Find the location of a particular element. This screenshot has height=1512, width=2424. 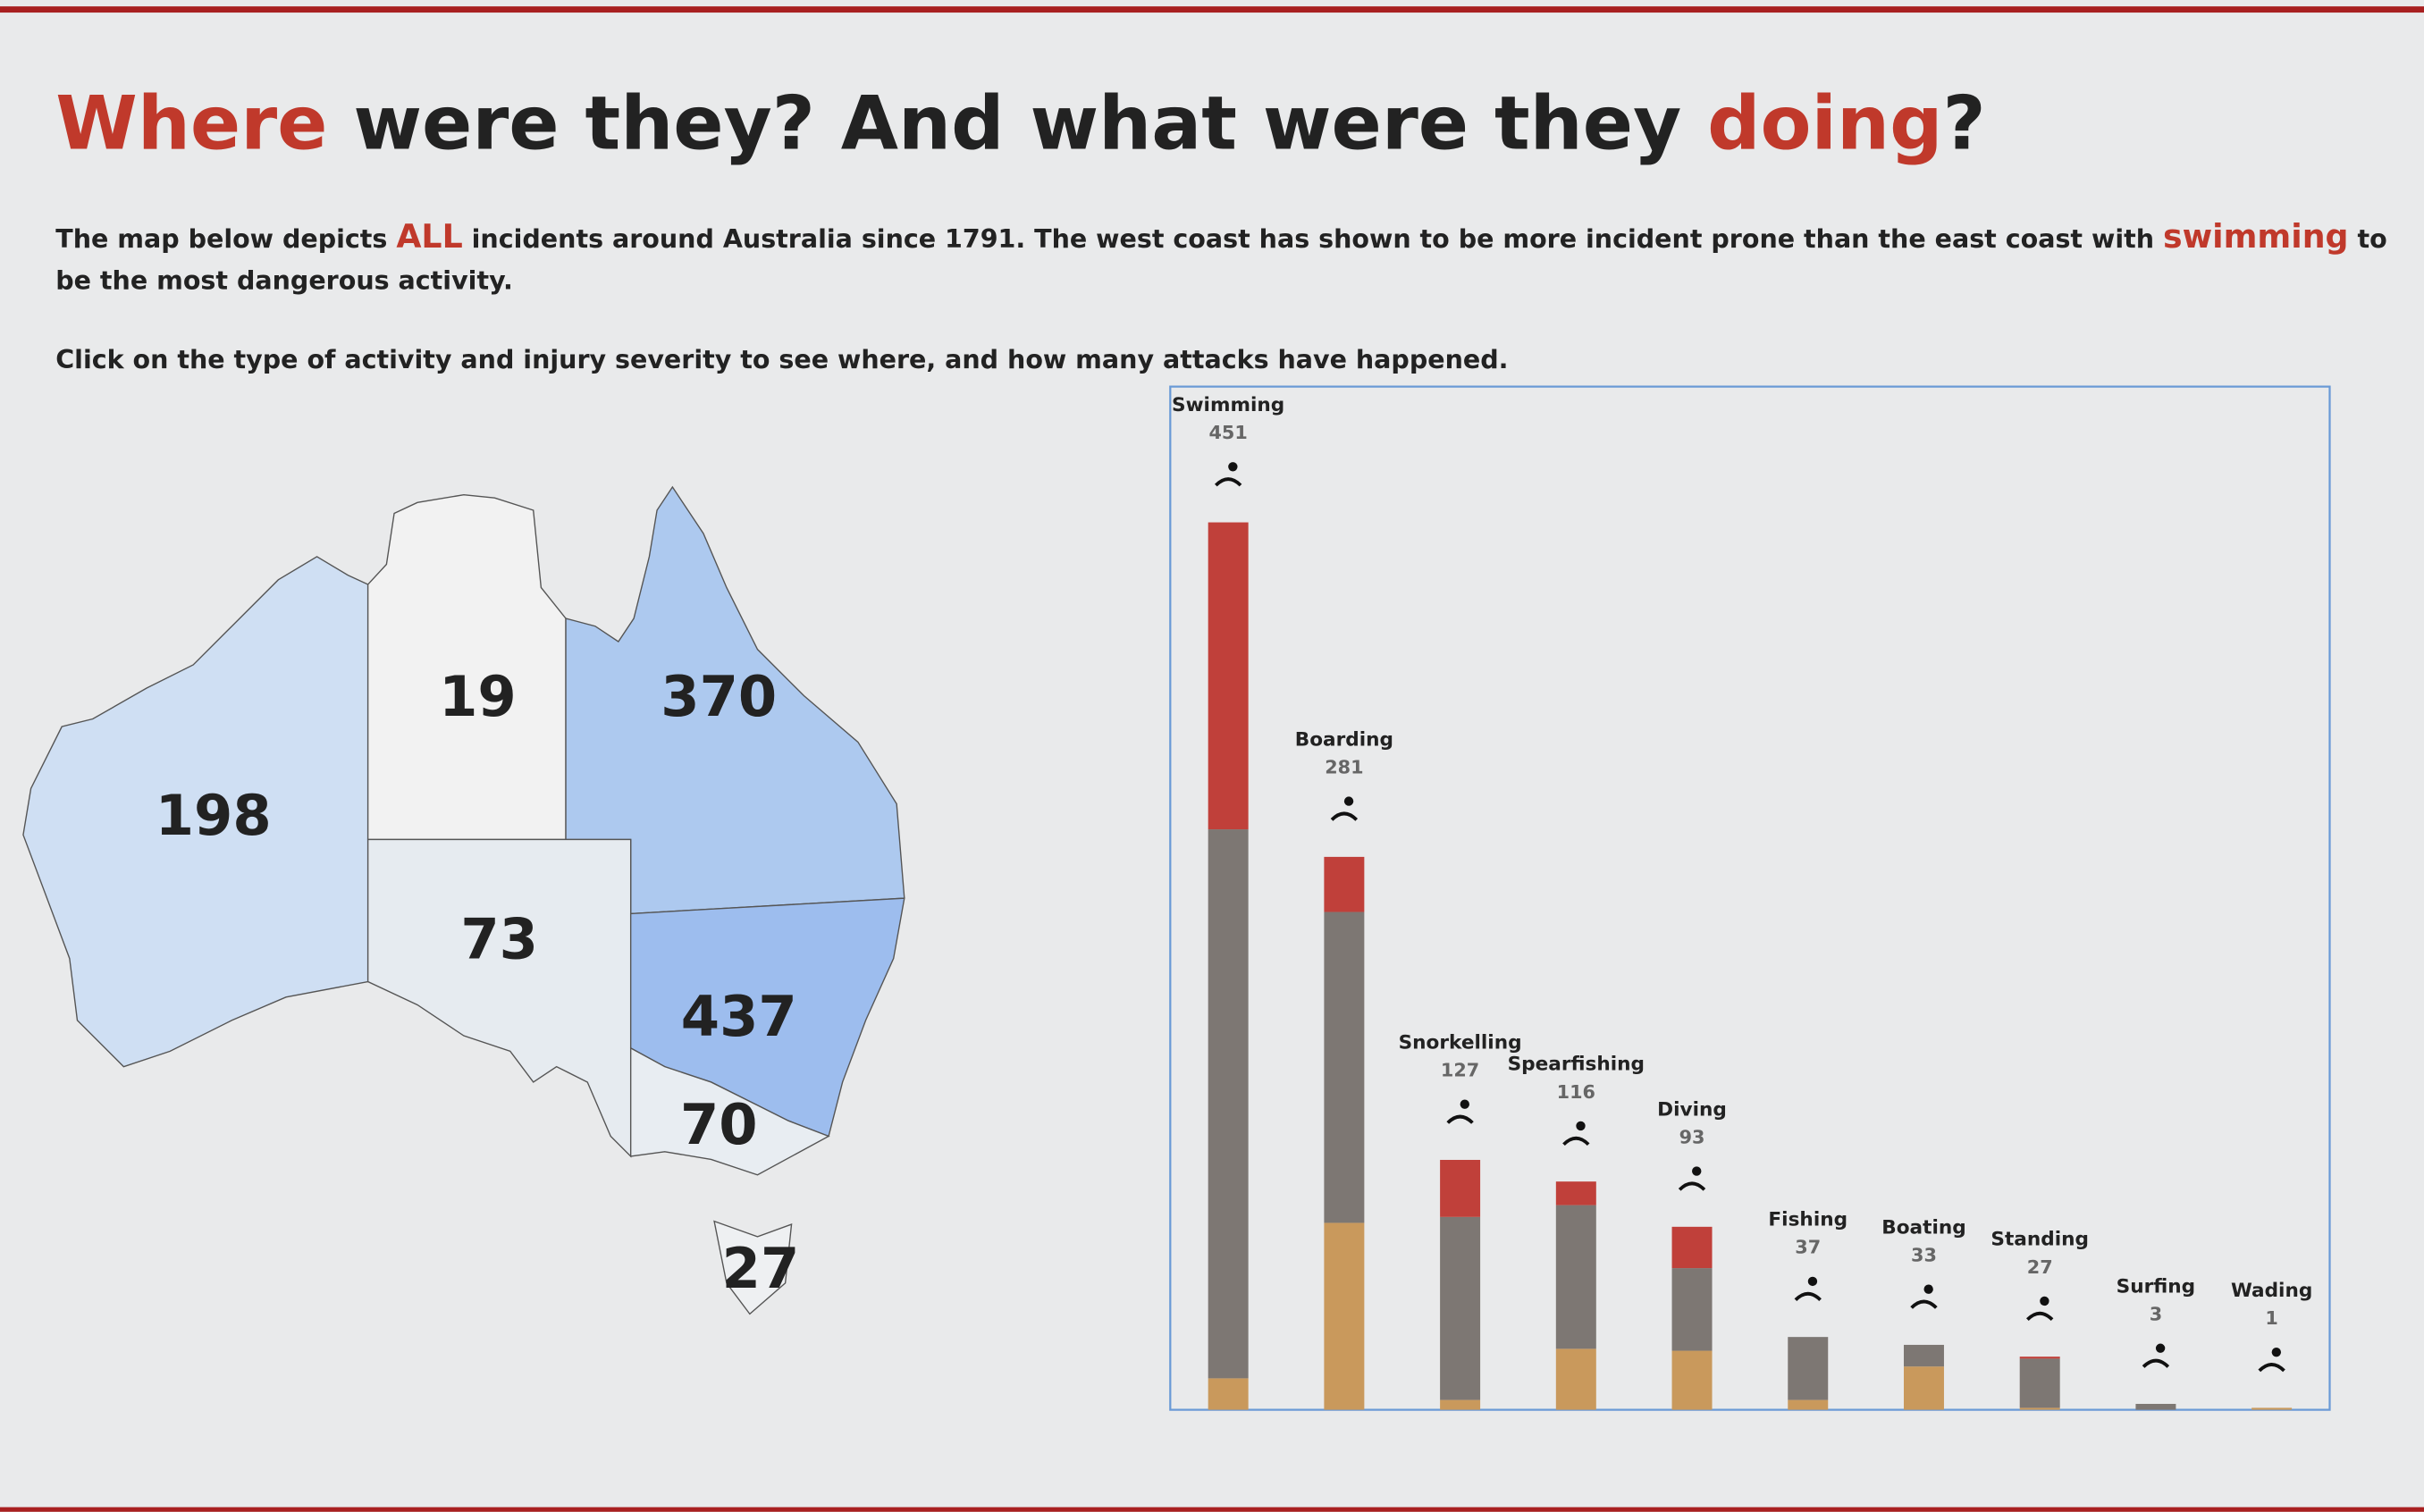

title-part: were they? And what were they is located at coordinates (1017, 123).